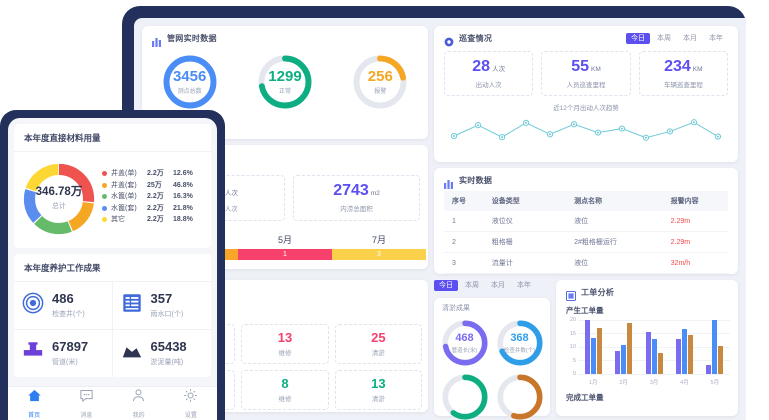 The width and height of the screenshot is (769, 420). Describe the element at coordinates (683, 66) in the screenshot. I see `kpi-value: 234 KM` at that location.